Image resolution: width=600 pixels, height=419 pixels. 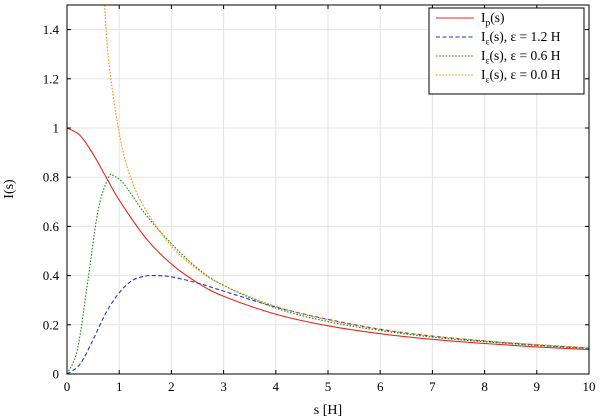 I want to click on legend-label-rest: (s), so click(x=497, y=17).